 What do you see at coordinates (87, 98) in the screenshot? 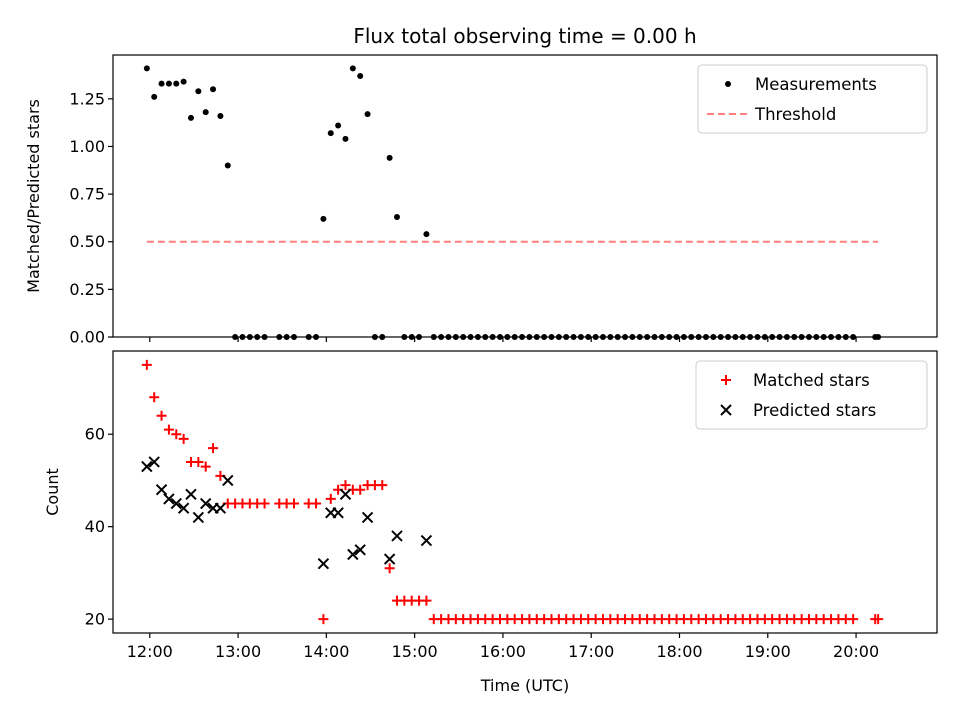
I see `y-tick-label: 1.25` at bounding box center [87, 98].